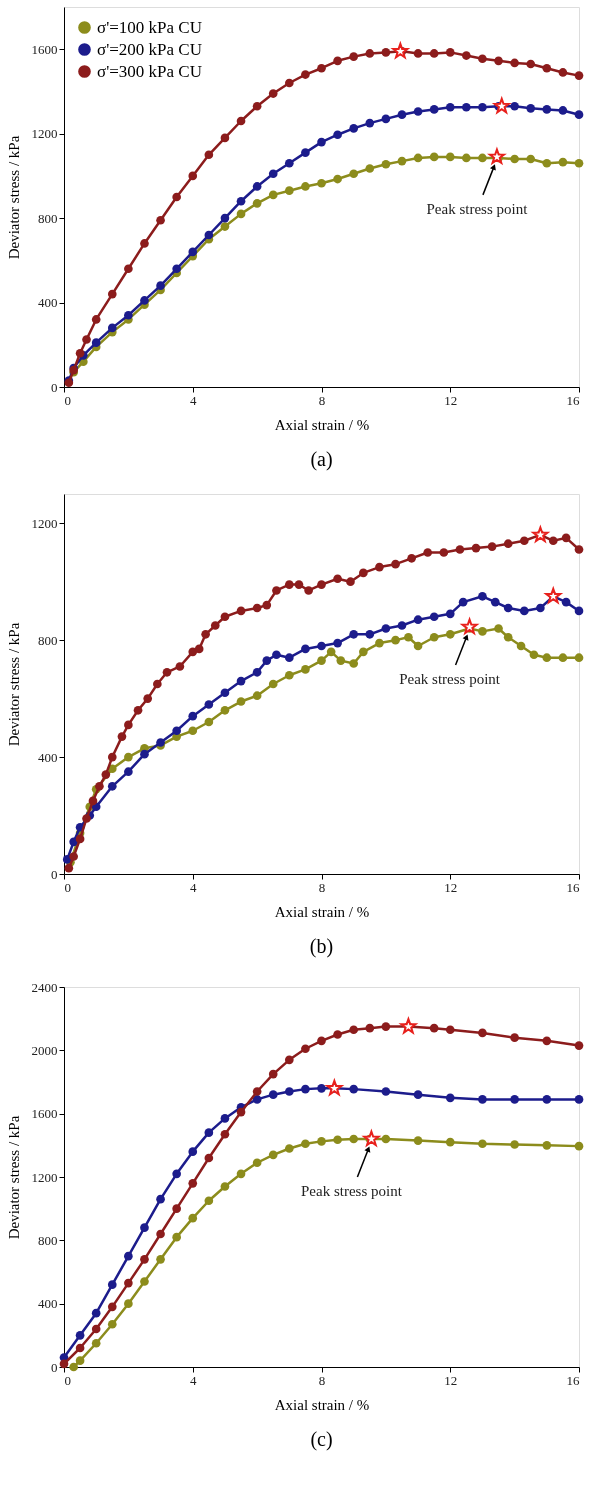 This screenshot has width=608, height=1506. I want to click on legend-label: σ'=100 kPa CU, so click(149, 27).